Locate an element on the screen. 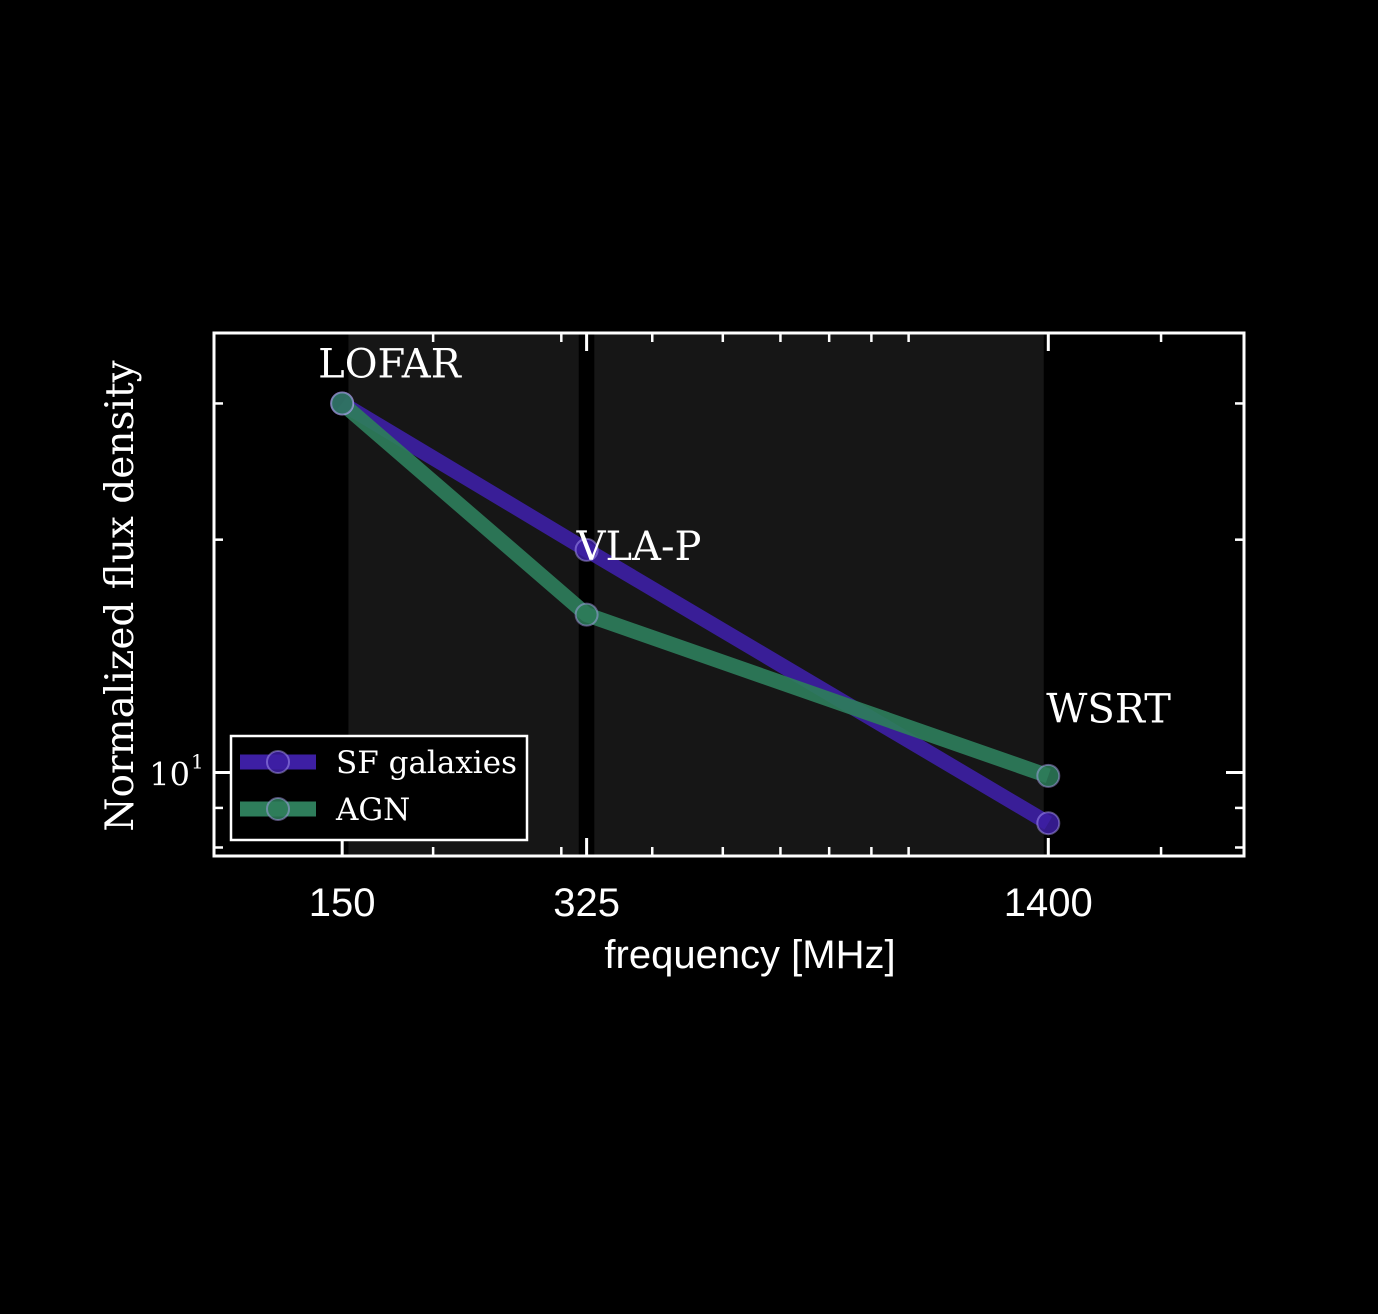 The height and width of the screenshot is (1314, 1378). annotation-label: LOFAR is located at coordinates (390, 364).